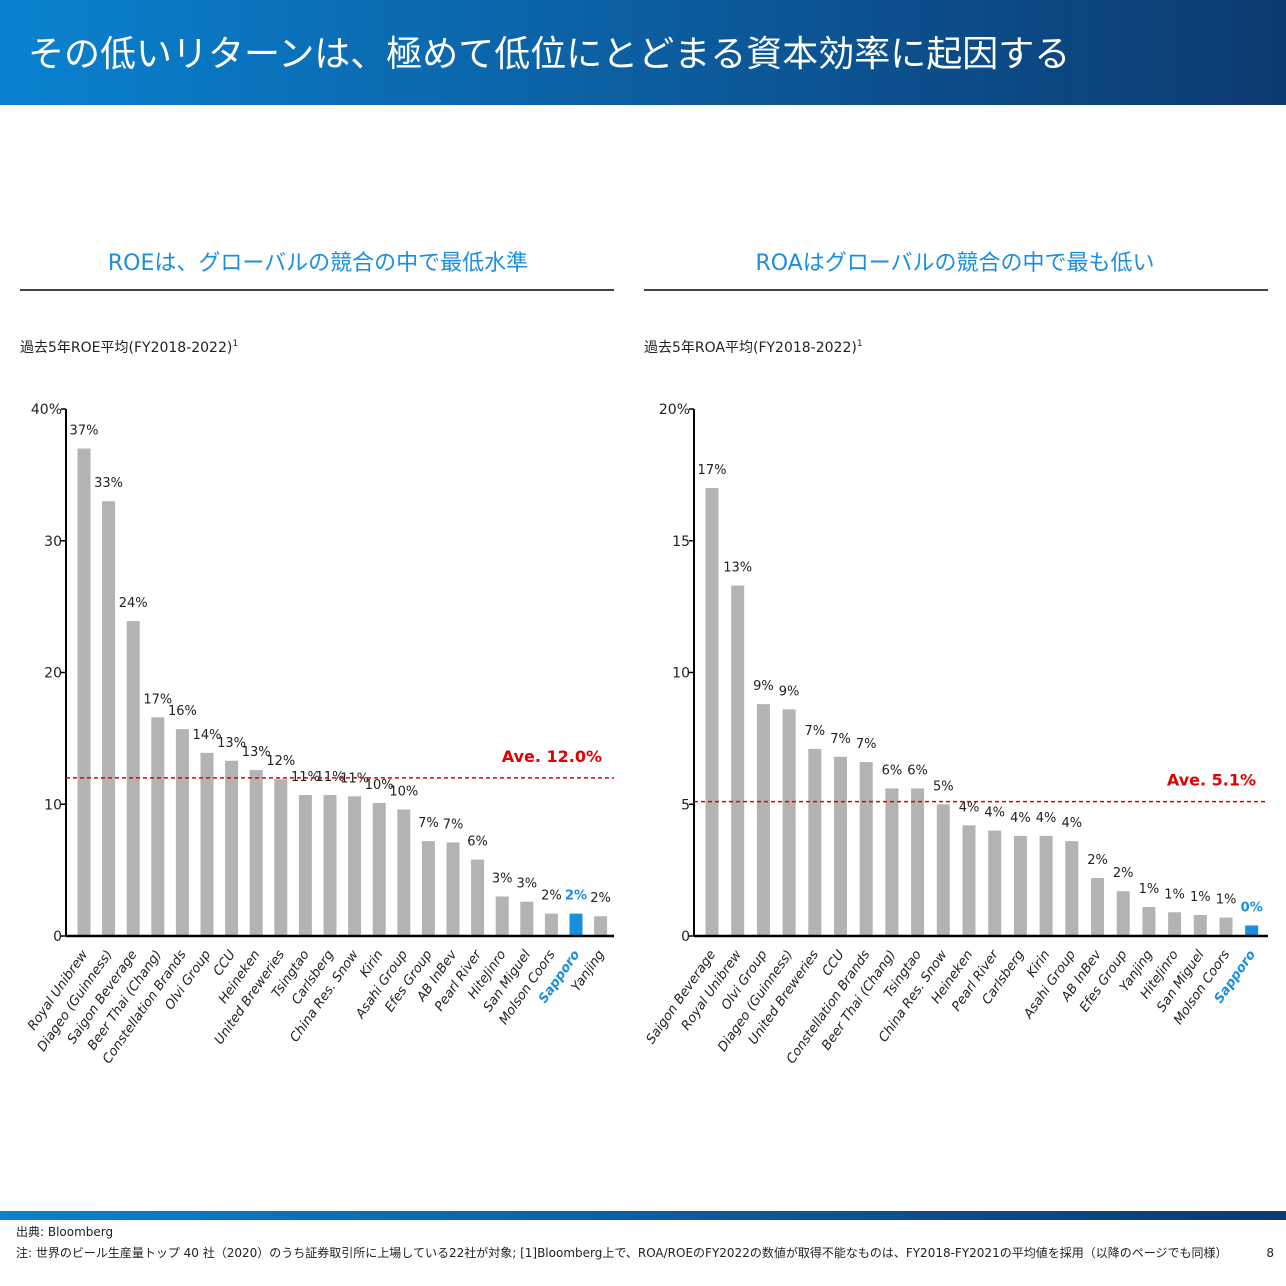 This screenshot has height=1286, width=1286. I want to click on source: 出典: Bloomberg, so click(64, 1232).